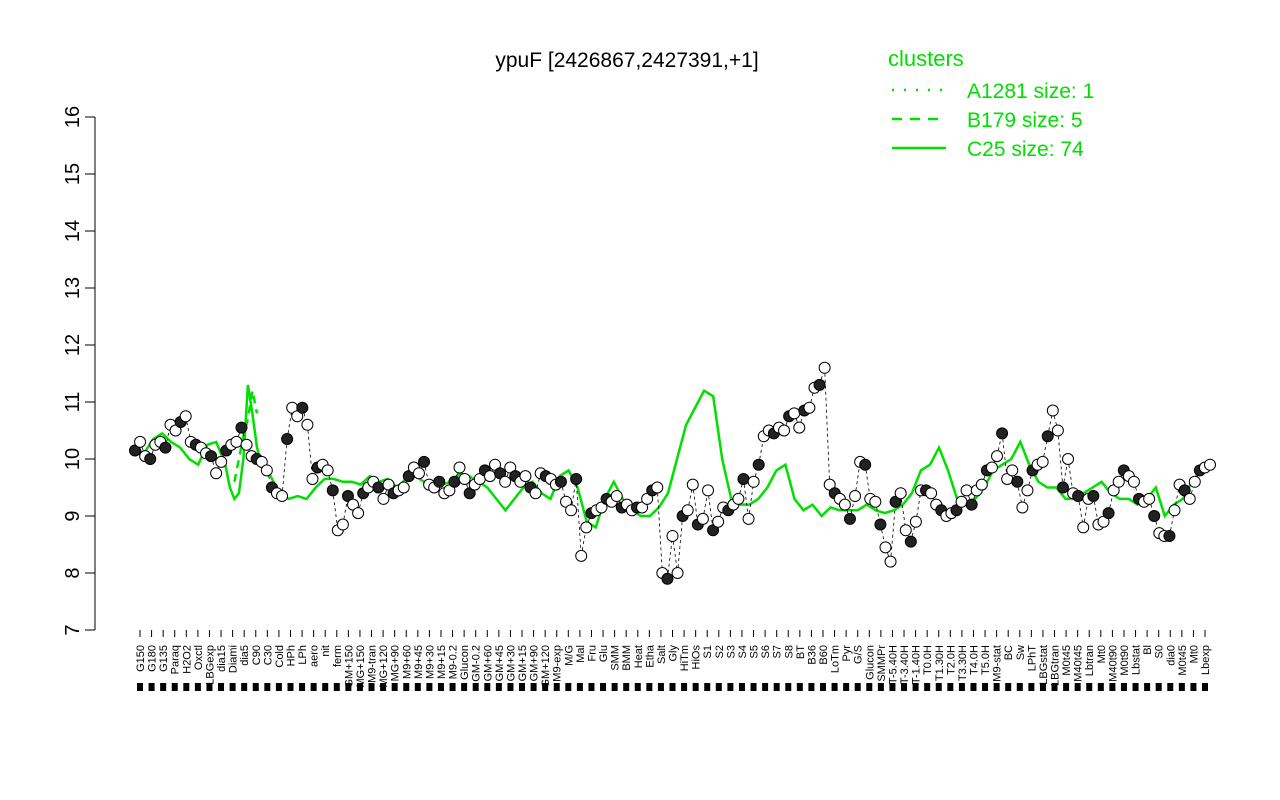 The image size is (1280, 800). I want to click on x-tick-label: M0t90, so click(1125, 660).